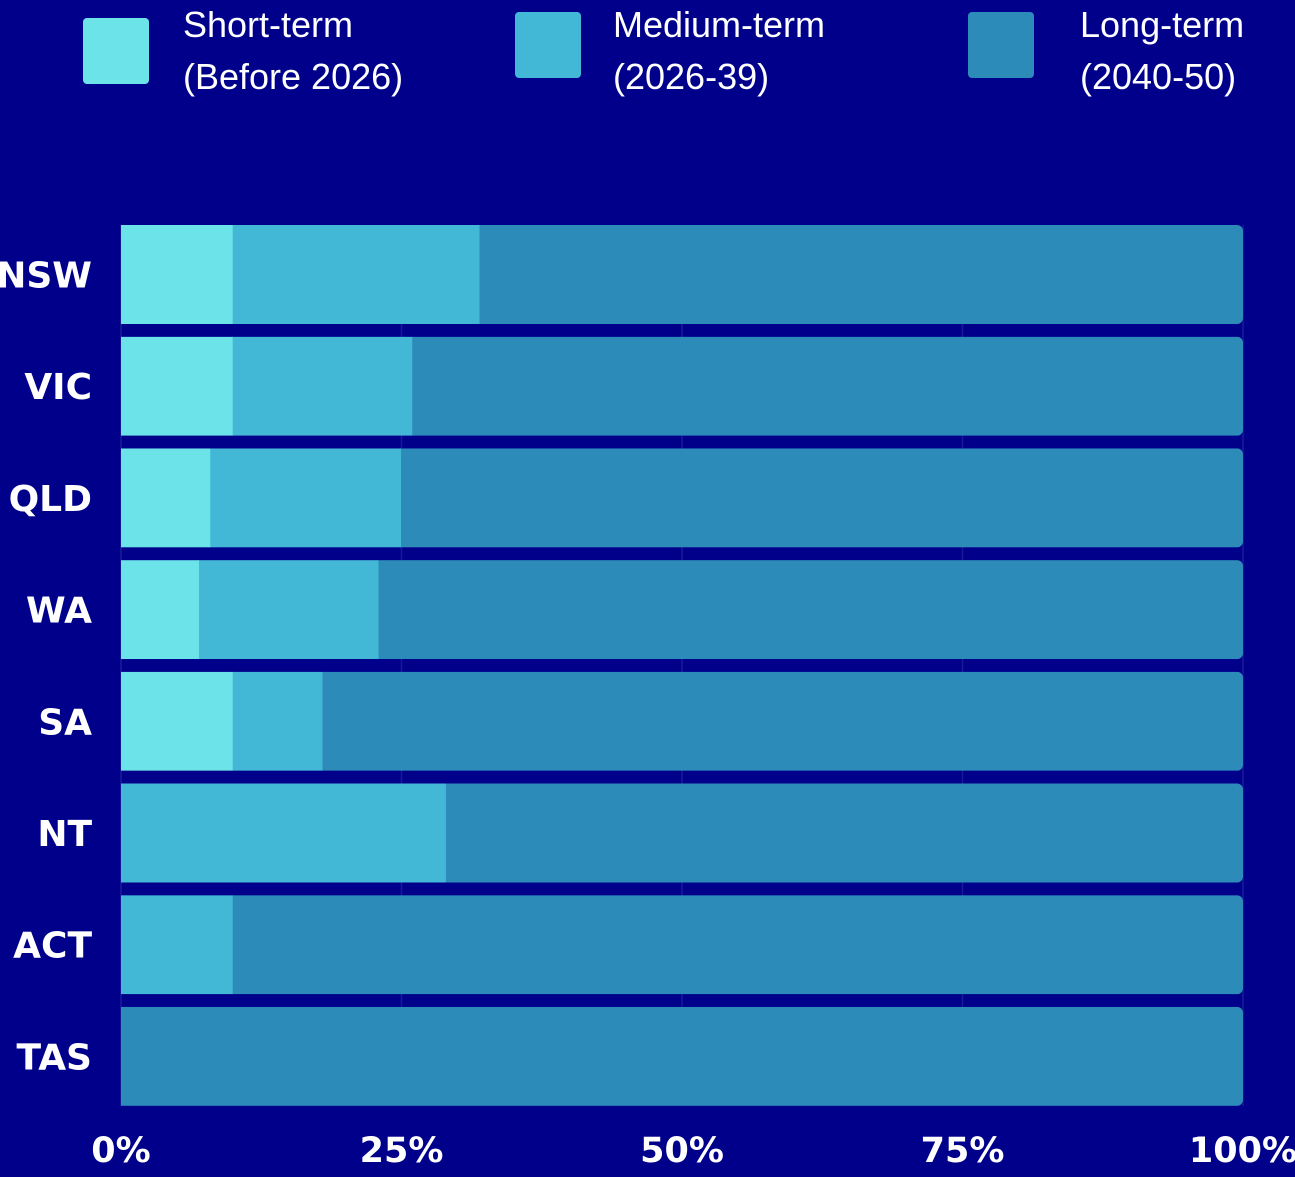  I want to click on bar-row-qld, so click(682, 498).